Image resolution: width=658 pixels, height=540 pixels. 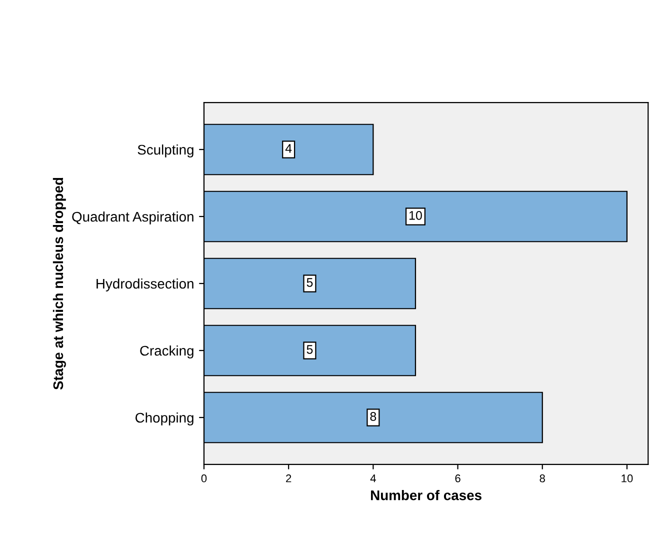 I want to click on data-label: 4, so click(x=288, y=148).